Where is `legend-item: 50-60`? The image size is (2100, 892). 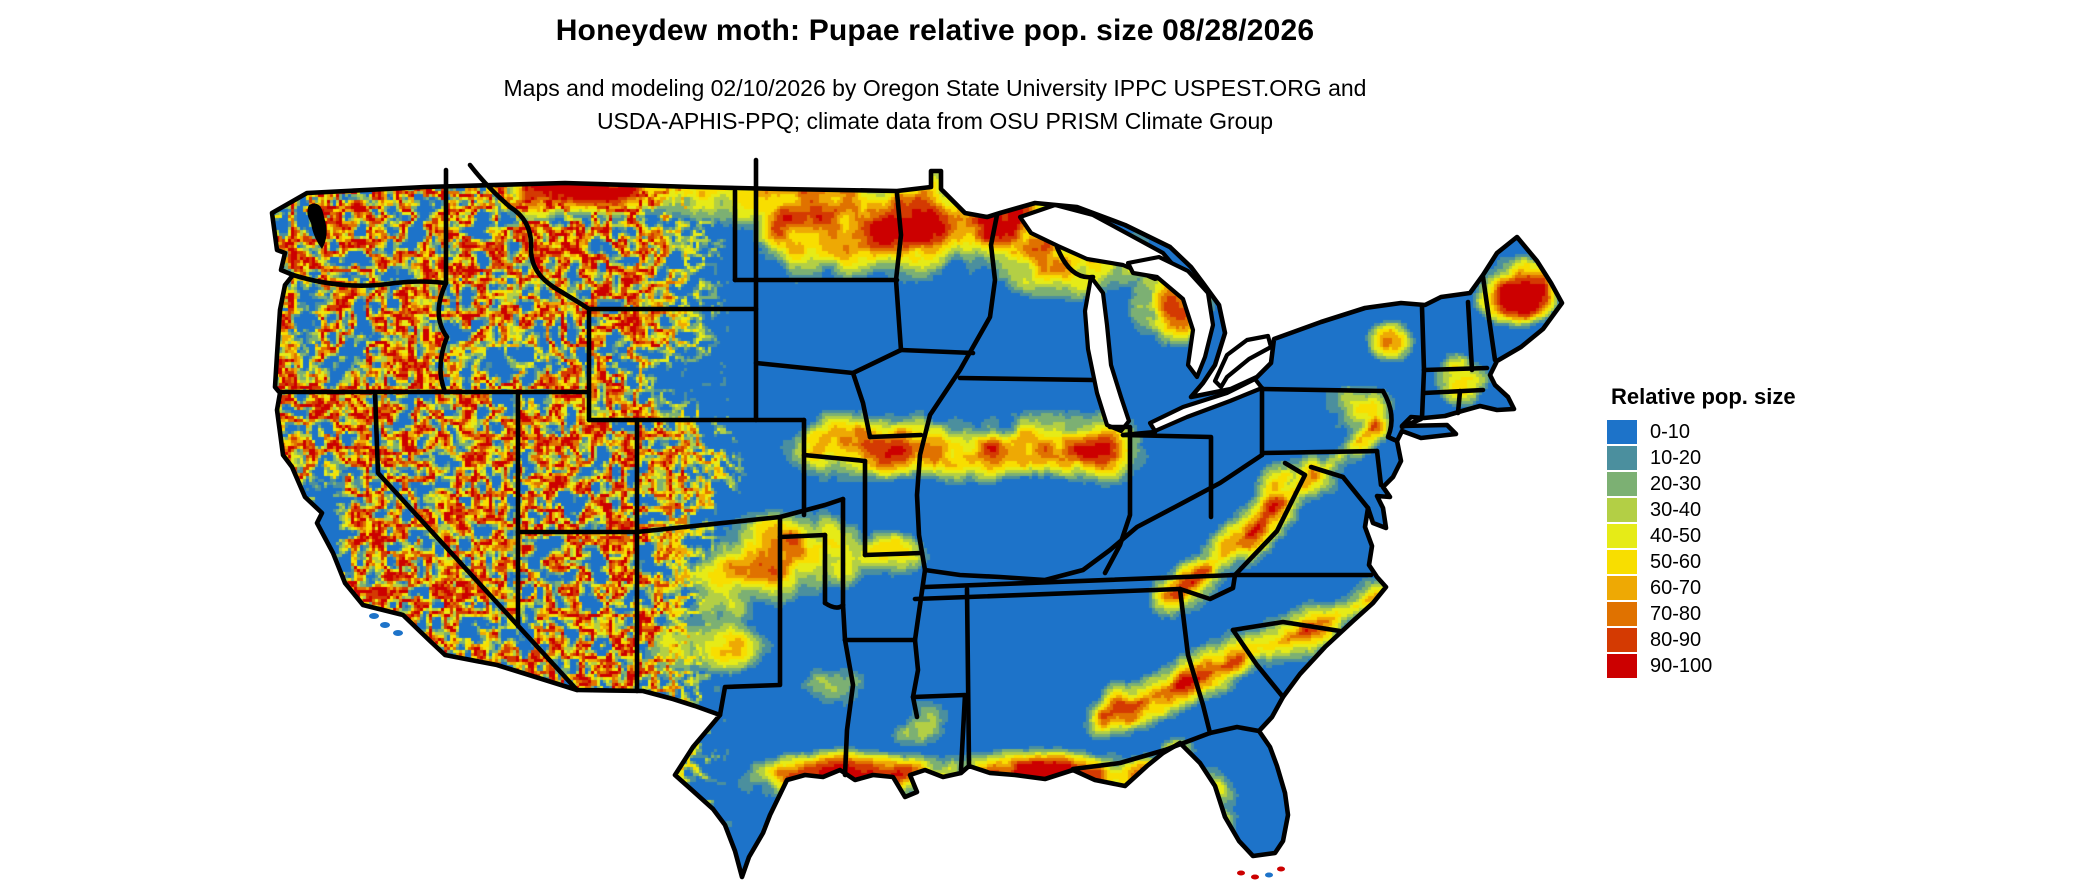 legend-item: 50-60 is located at coordinates (1701, 562).